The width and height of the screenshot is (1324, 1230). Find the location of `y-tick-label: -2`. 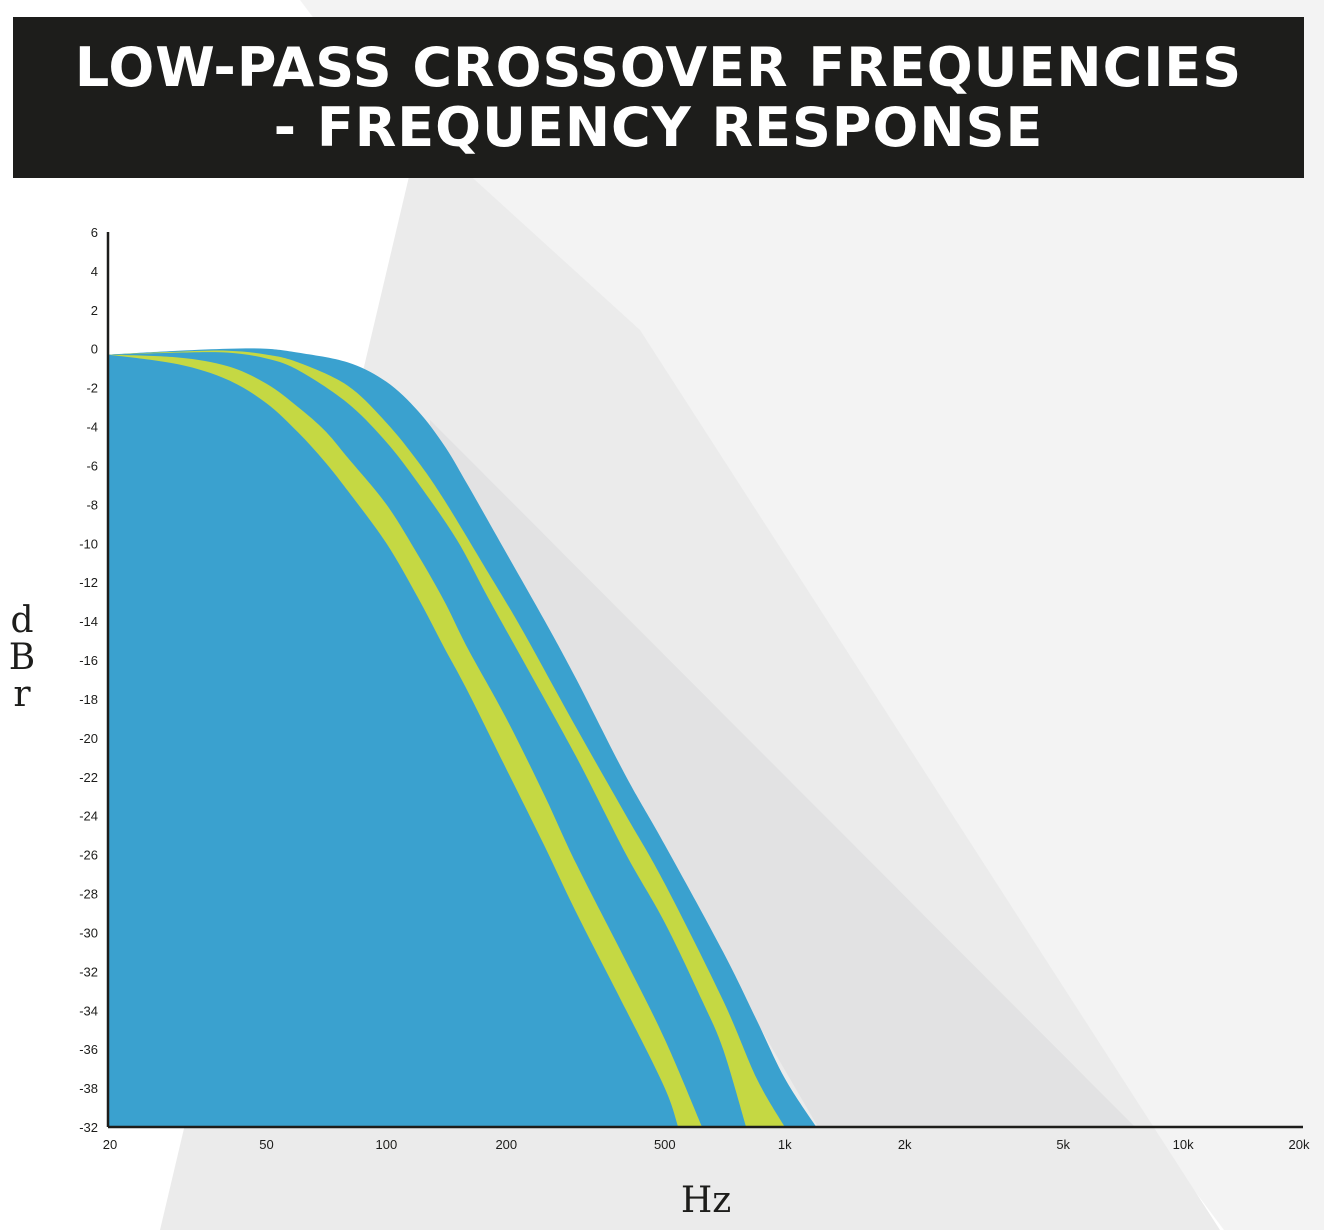

y-tick-label: -2 is located at coordinates (92, 388).